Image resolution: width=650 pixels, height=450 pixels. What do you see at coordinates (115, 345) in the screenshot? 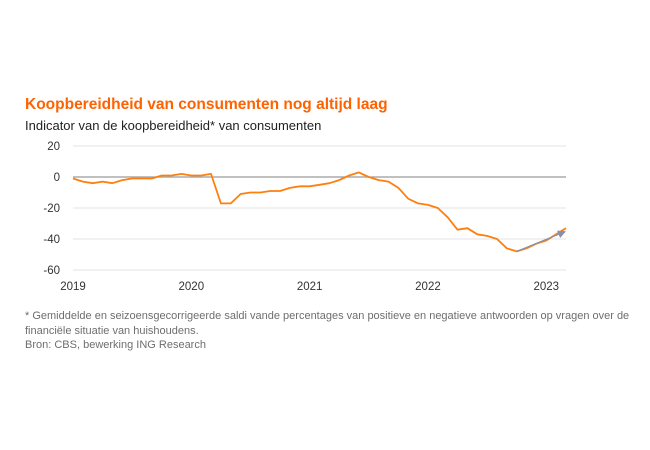
I see `chart-source: Bron: CBS, bewerking ING Research` at bounding box center [115, 345].